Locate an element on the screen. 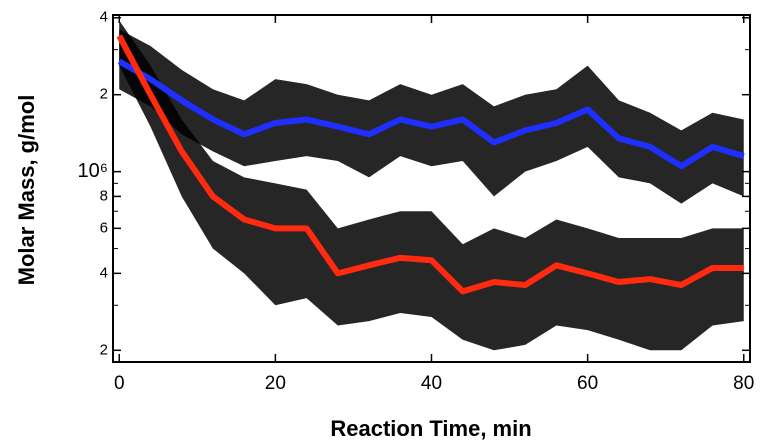  y-tick-label: 8 is located at coordinates (104, 195).